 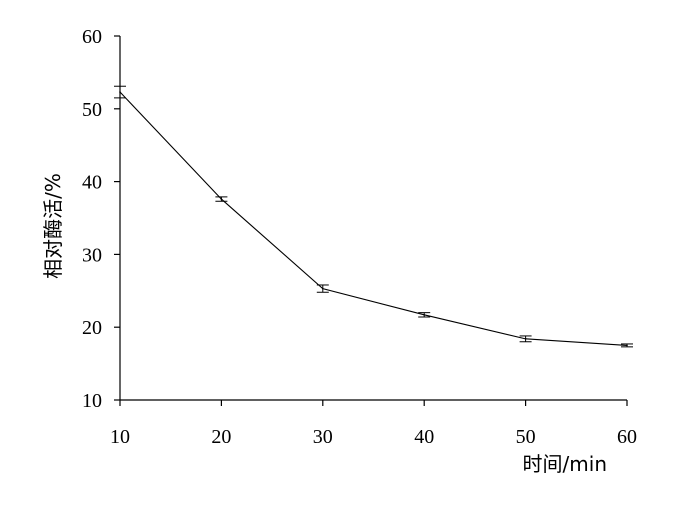 I want to click on y-tick-label: 40, so click(x=92, y=183).